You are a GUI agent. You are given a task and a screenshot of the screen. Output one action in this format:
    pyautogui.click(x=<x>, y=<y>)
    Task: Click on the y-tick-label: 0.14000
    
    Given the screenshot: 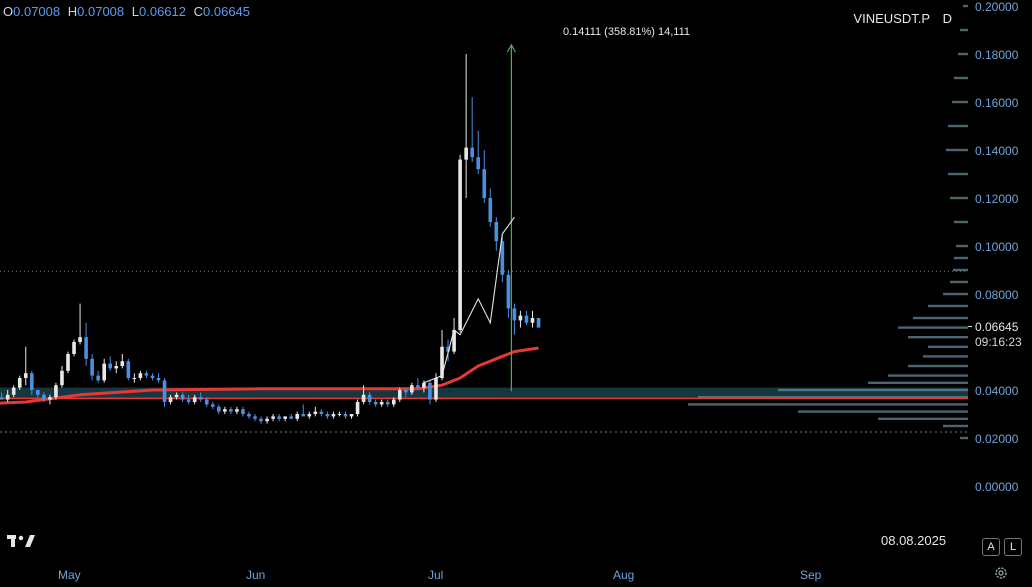 What is the action you would take?
    pyautogui.click(x=997, y=151)
    